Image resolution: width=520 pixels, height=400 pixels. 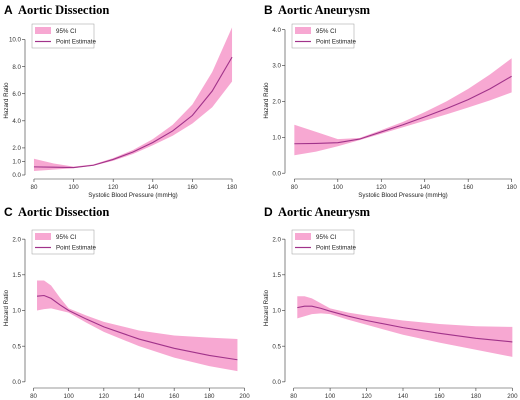 What do you see at coordinates (268, 212) in the screenshot?
I see `panel-letter: D` at bounding box center [268, 212].